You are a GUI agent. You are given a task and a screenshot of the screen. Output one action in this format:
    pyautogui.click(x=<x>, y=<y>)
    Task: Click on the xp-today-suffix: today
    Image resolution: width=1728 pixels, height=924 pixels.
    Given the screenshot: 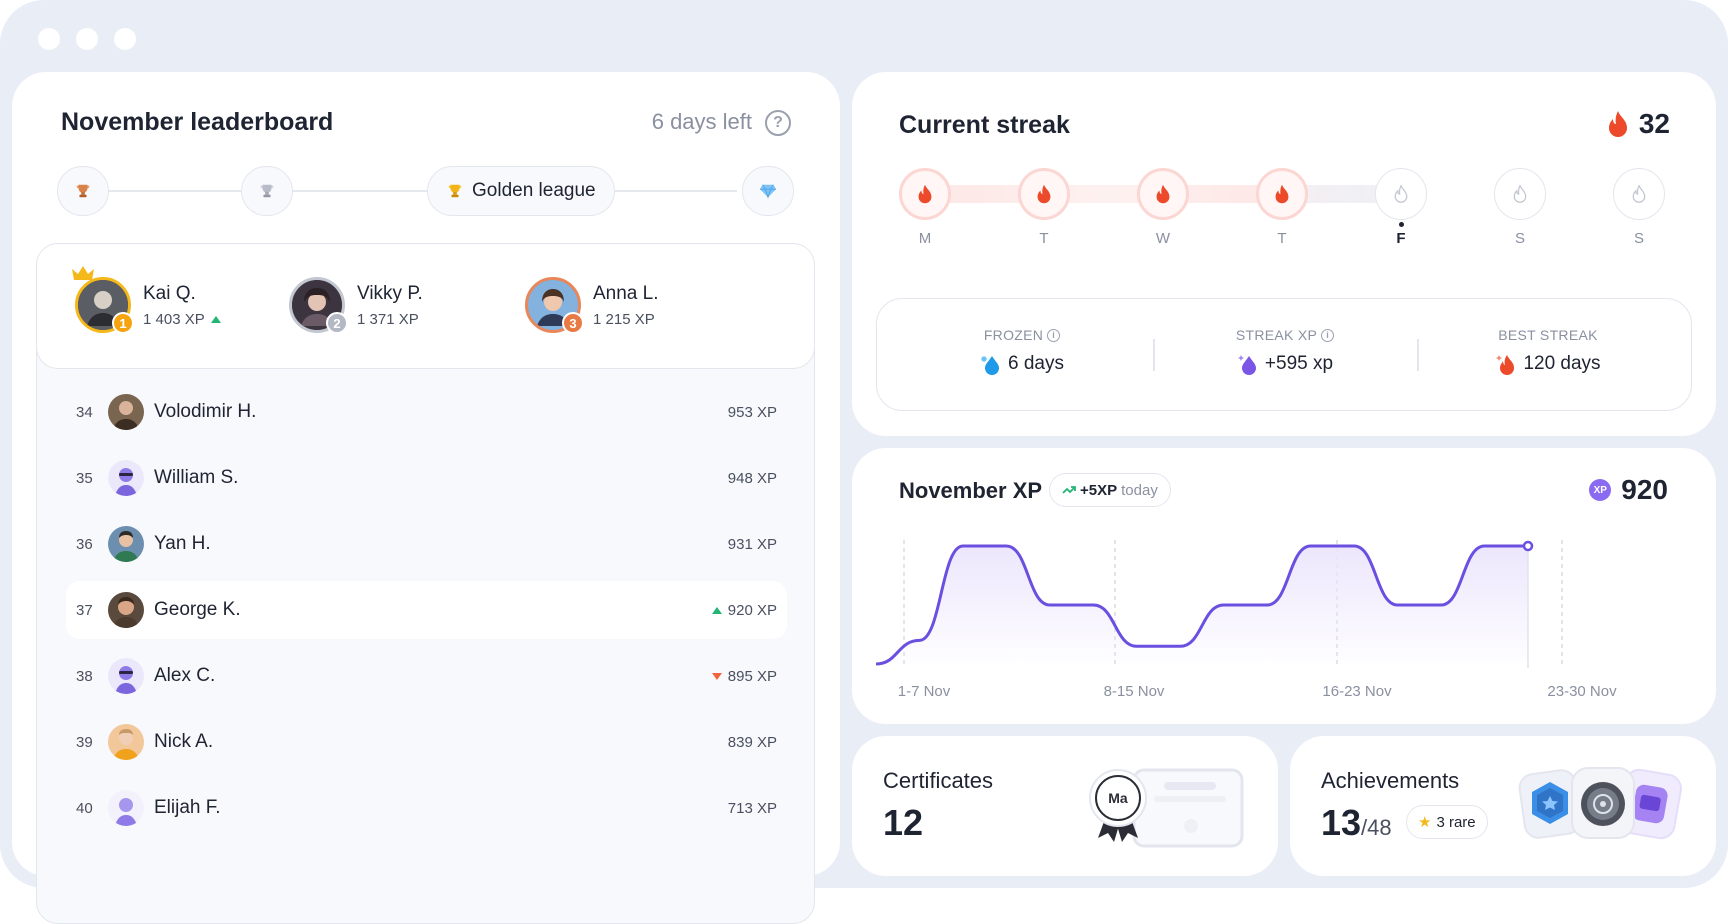 What is the action you would take?
    pyautogui.click(x=1139, y=490)
    